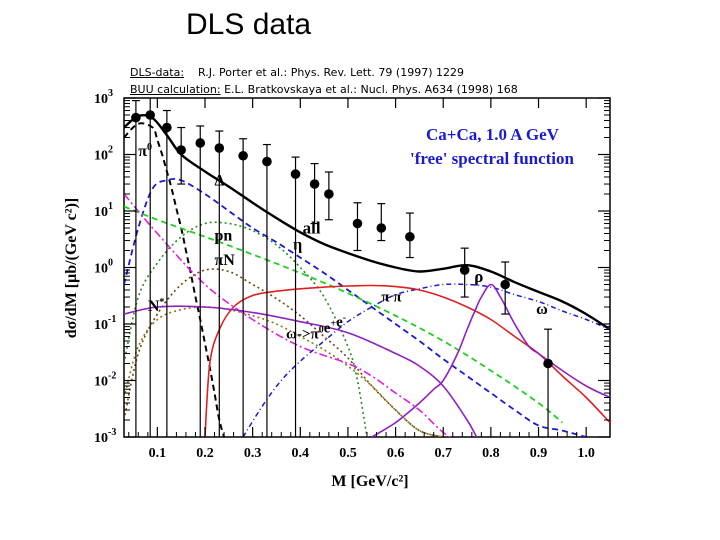 The image size is (720, 540). What do you see at coordinates (220, 181) in the screenshot?
I see `lbl-delta: Δ` at bounding box center [220, 181].